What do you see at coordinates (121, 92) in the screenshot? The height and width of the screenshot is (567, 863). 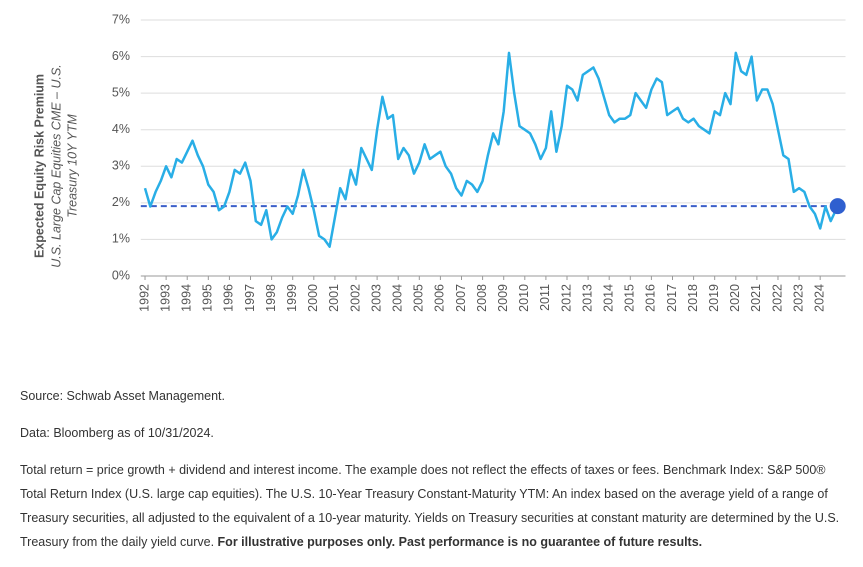 I see `y-tick-label: 5%` at bounding box center [121, 92].